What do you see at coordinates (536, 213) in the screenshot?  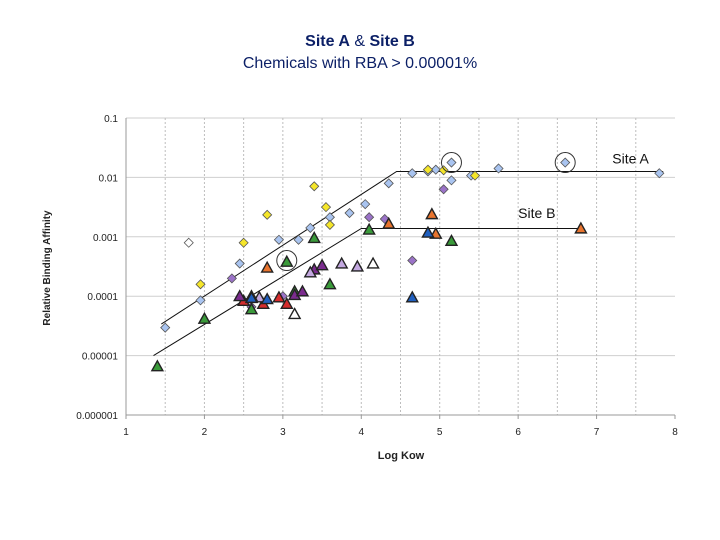 I see `annotation-label: Site B` at bounding box center [536, 213].